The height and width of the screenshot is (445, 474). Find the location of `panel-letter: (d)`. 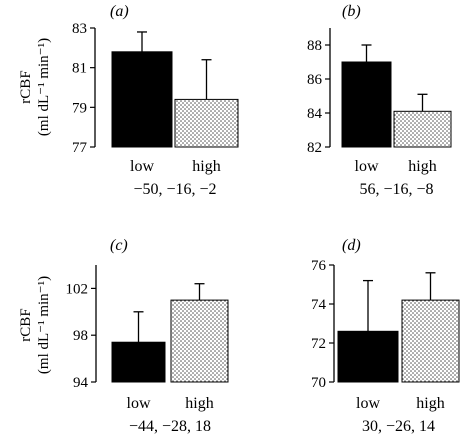

panel-letter: (d) is located at coordinates (351, 245).